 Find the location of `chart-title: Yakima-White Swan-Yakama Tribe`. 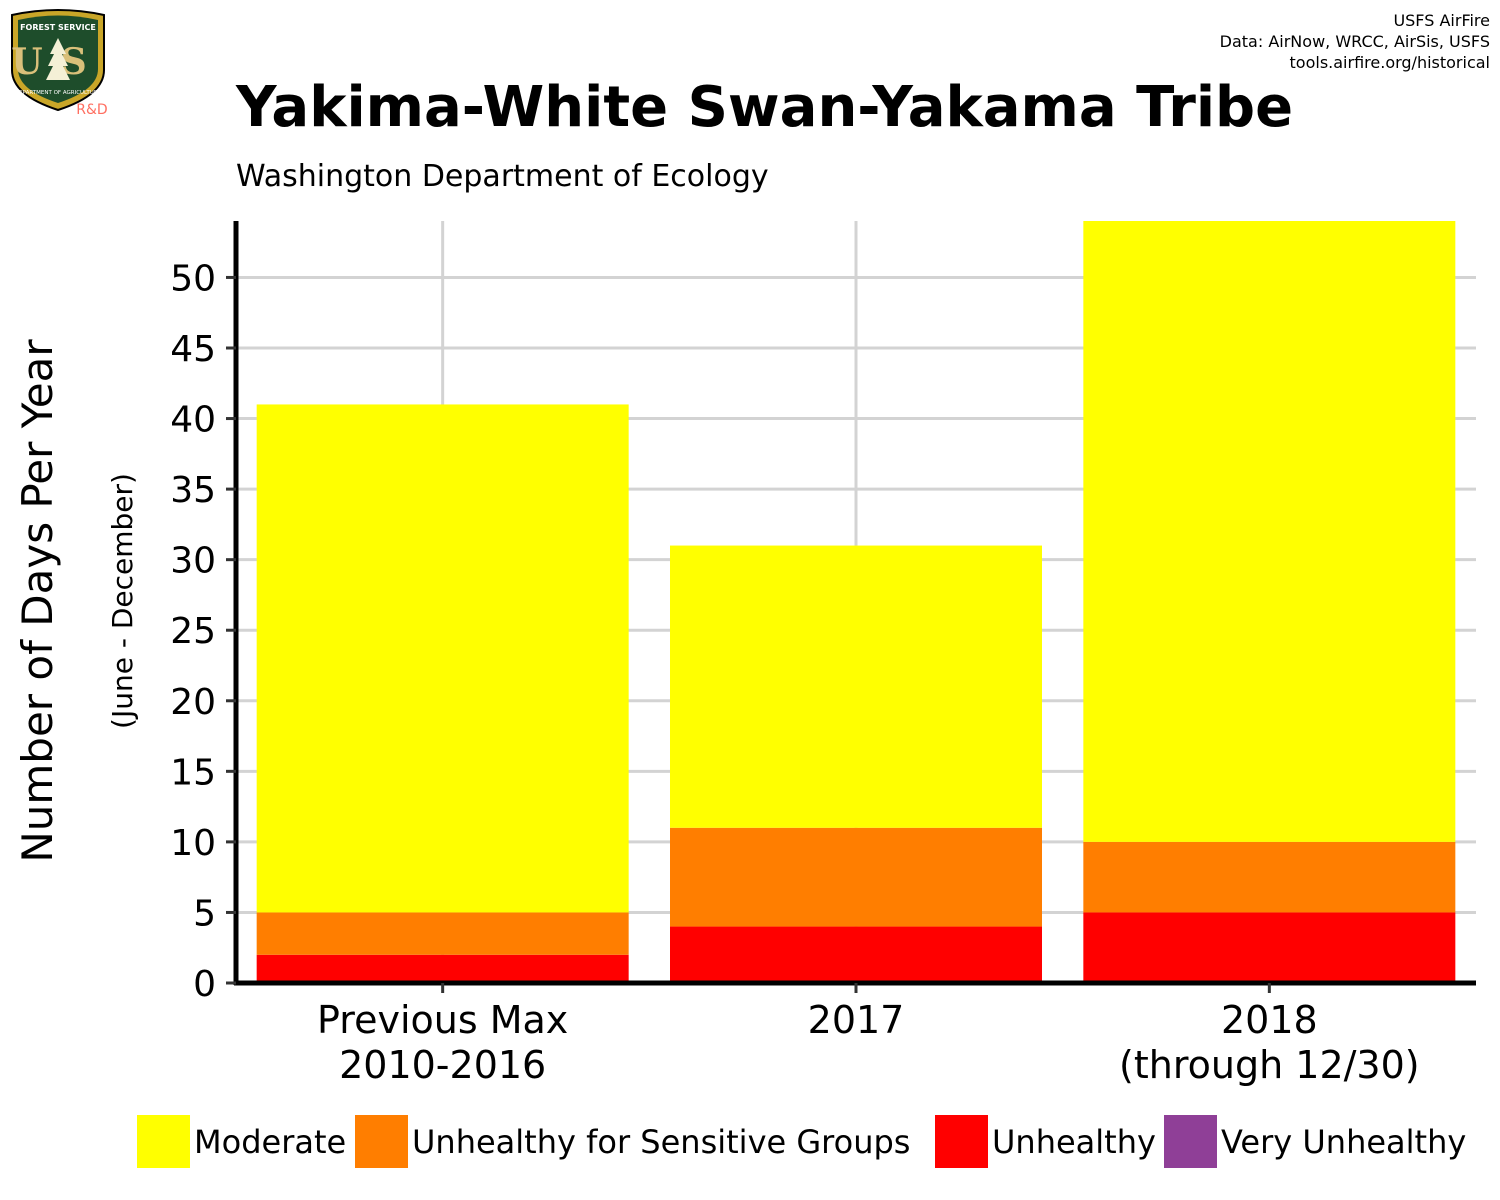

chart-title: Yakima-White Swan-Yakama Tribe is located at coordinates (764, 107).